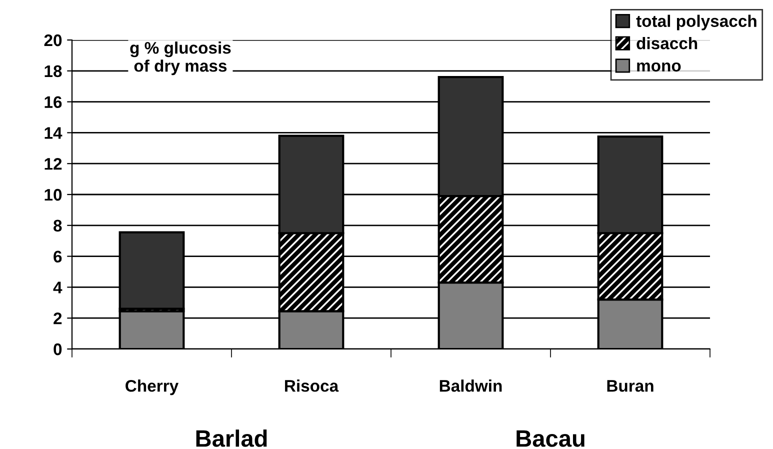 The height and width of the screenshot is (449, 773). What do you see at coordinates (471, 386) in the screenshot?
I see `x-tick-label: Baldwin` at bounding box center [471, 386].